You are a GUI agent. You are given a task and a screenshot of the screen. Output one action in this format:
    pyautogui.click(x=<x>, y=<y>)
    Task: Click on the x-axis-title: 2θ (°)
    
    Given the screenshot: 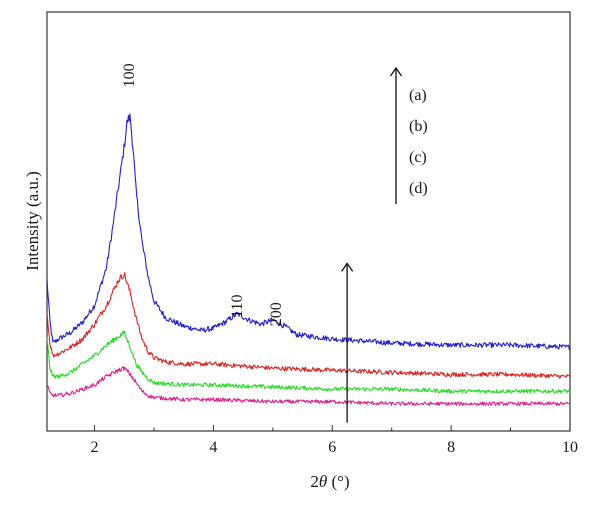 What is the action you would take?
    pyautogui.click(x=329, y=481)
    